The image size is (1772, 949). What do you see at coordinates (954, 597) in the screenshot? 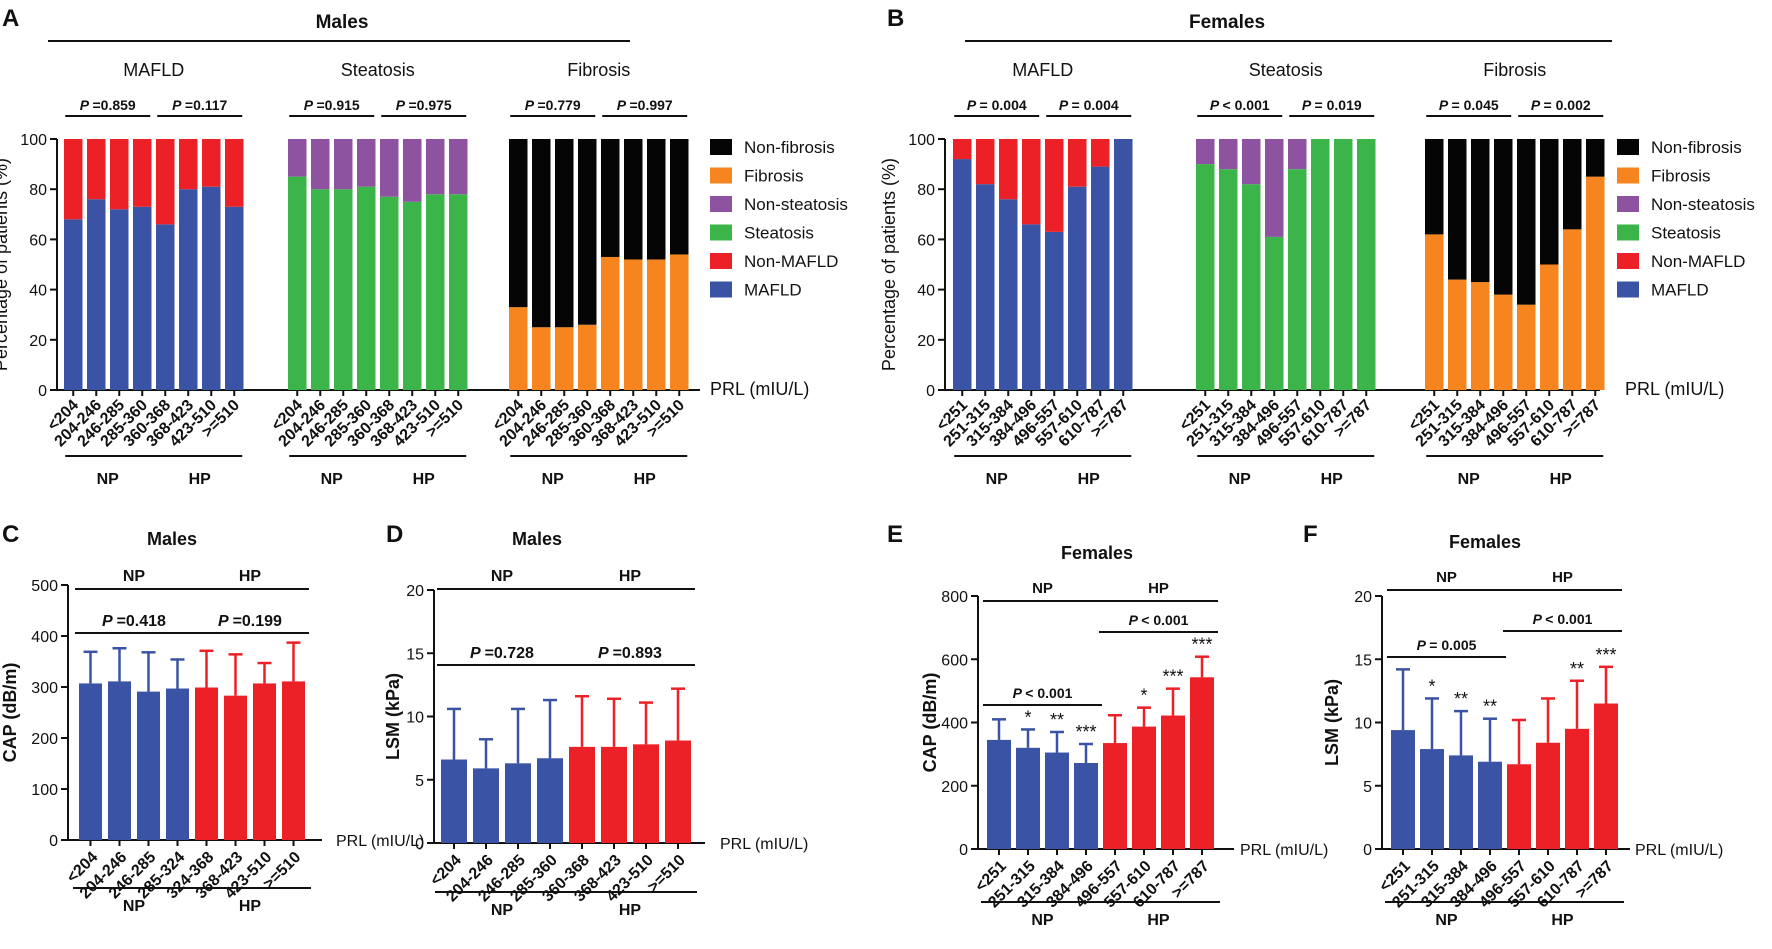
I see `y-tick-label: 800` at bounding box center [954, 597].